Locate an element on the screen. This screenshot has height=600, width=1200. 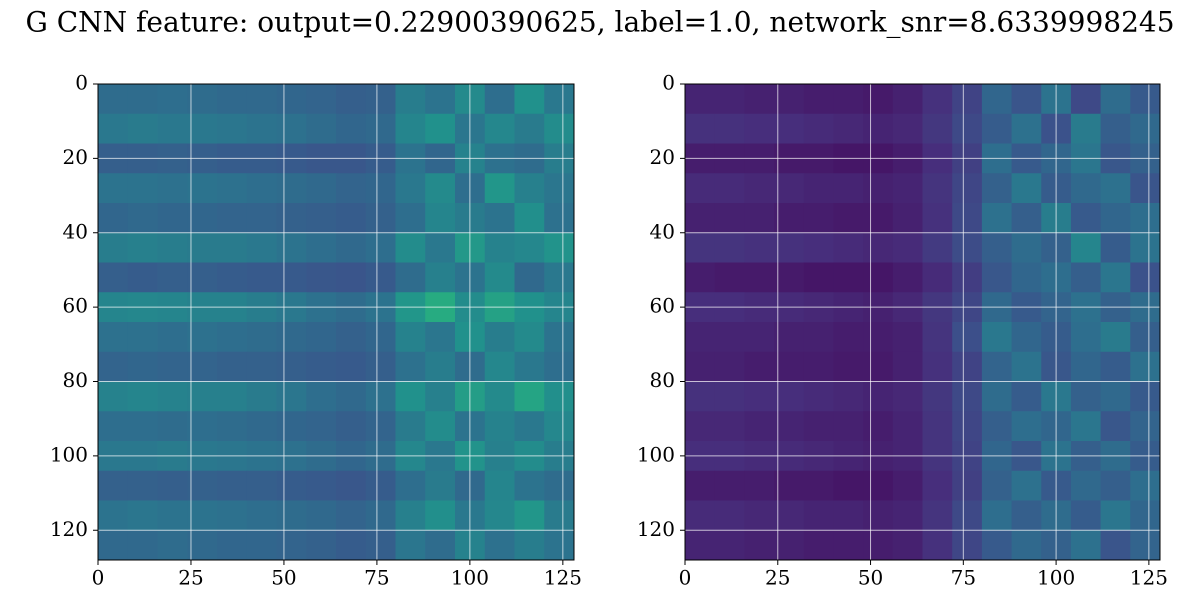
y-tick-label: 80 is located at coordinates (662, 380).